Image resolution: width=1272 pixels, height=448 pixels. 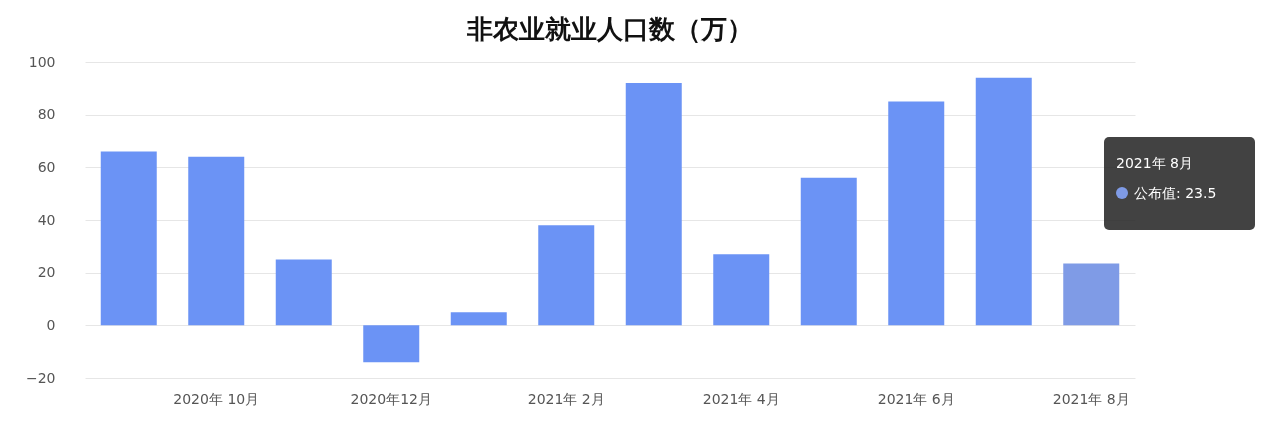 What do you see at coordinates (46, 219) in the screenshot?
I see `y-tick-label: 40` at bounding box center [46, 219].